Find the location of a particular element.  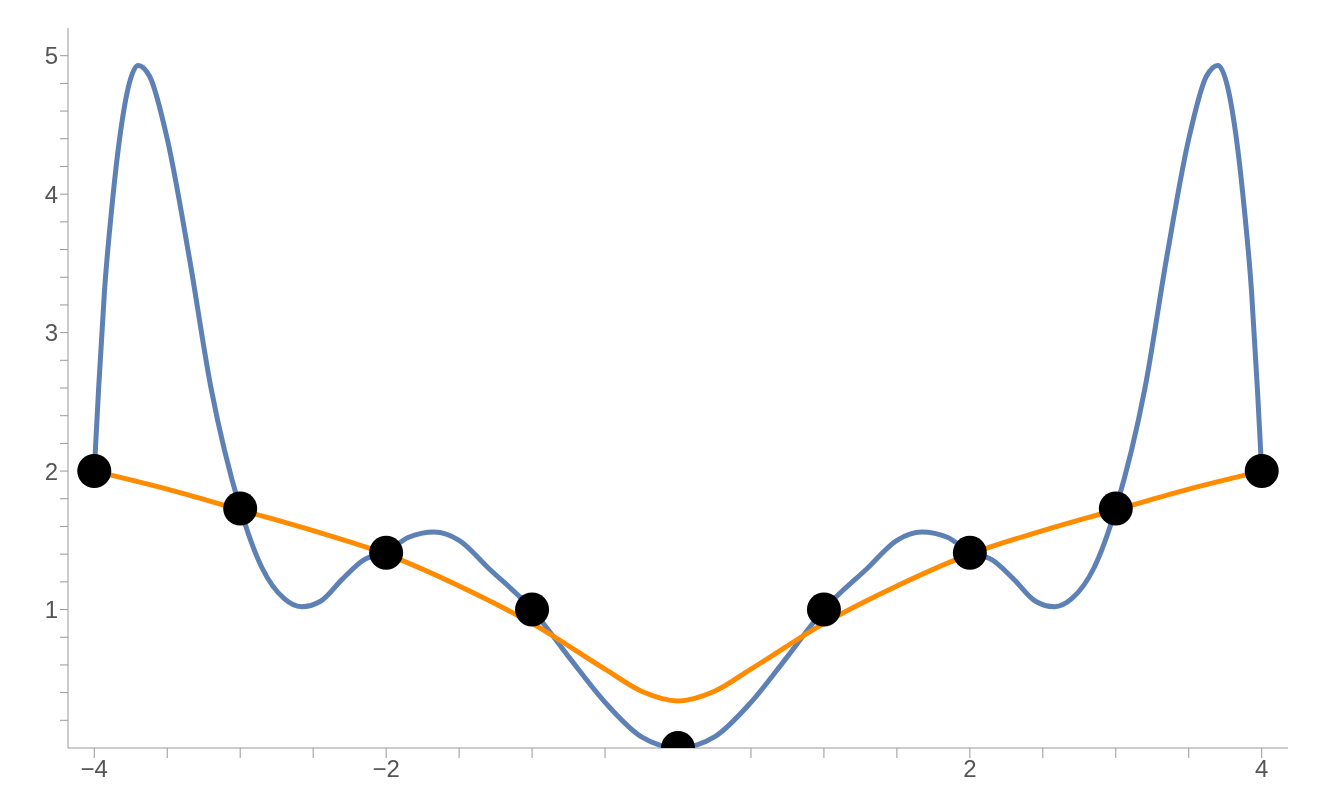

x-tick-label: −4 is located at coordinates (94, 769).